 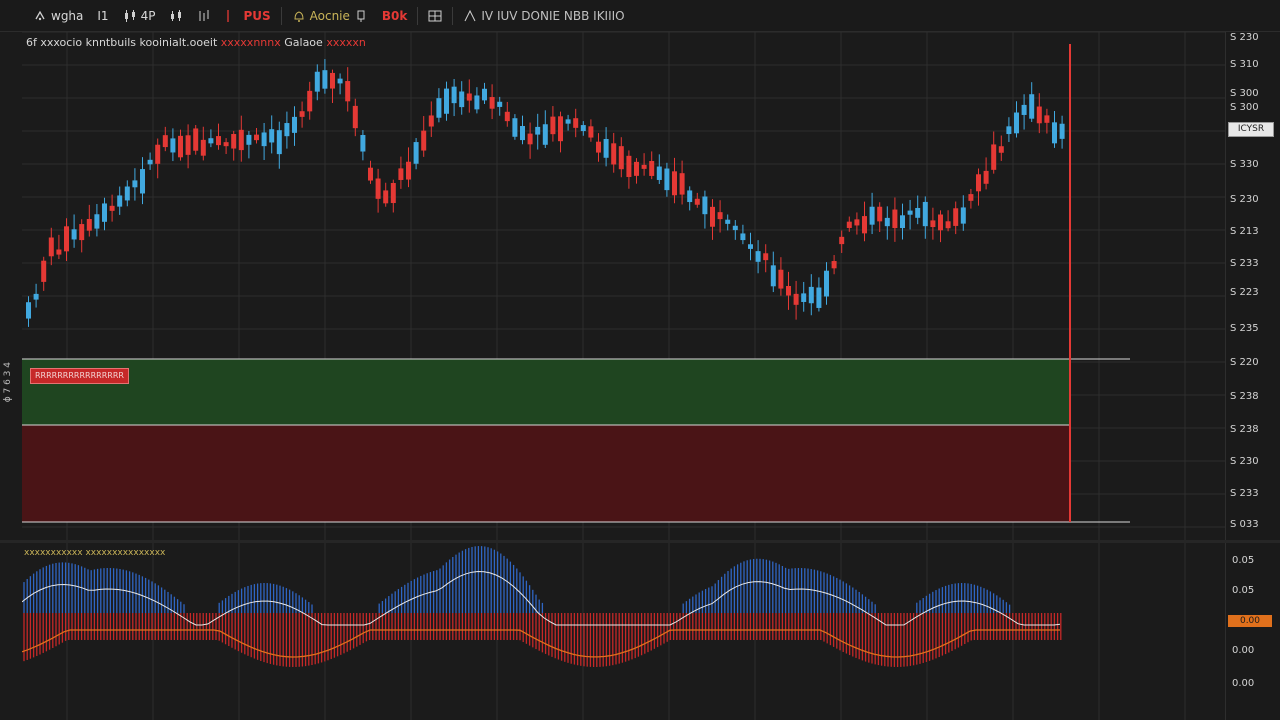 What do you see at coordinates (1244, 292) in the screenshot?
I see `price-axis-label: S 223` at bounding box center [1244, 292].